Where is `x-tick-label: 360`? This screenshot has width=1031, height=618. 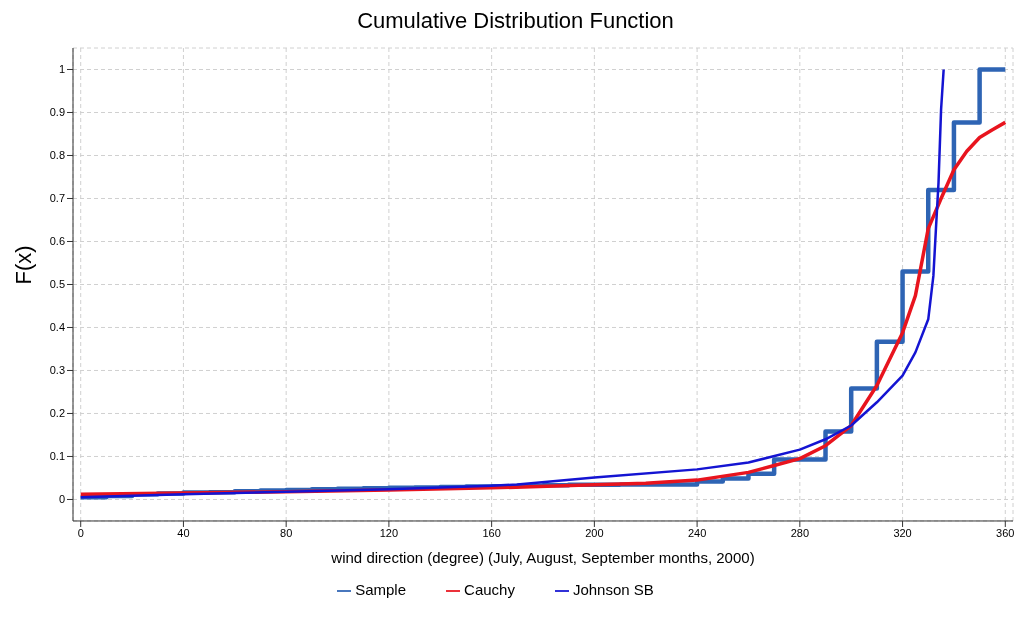 x-tick-label: 360 is located at coordinates (1005, 532).